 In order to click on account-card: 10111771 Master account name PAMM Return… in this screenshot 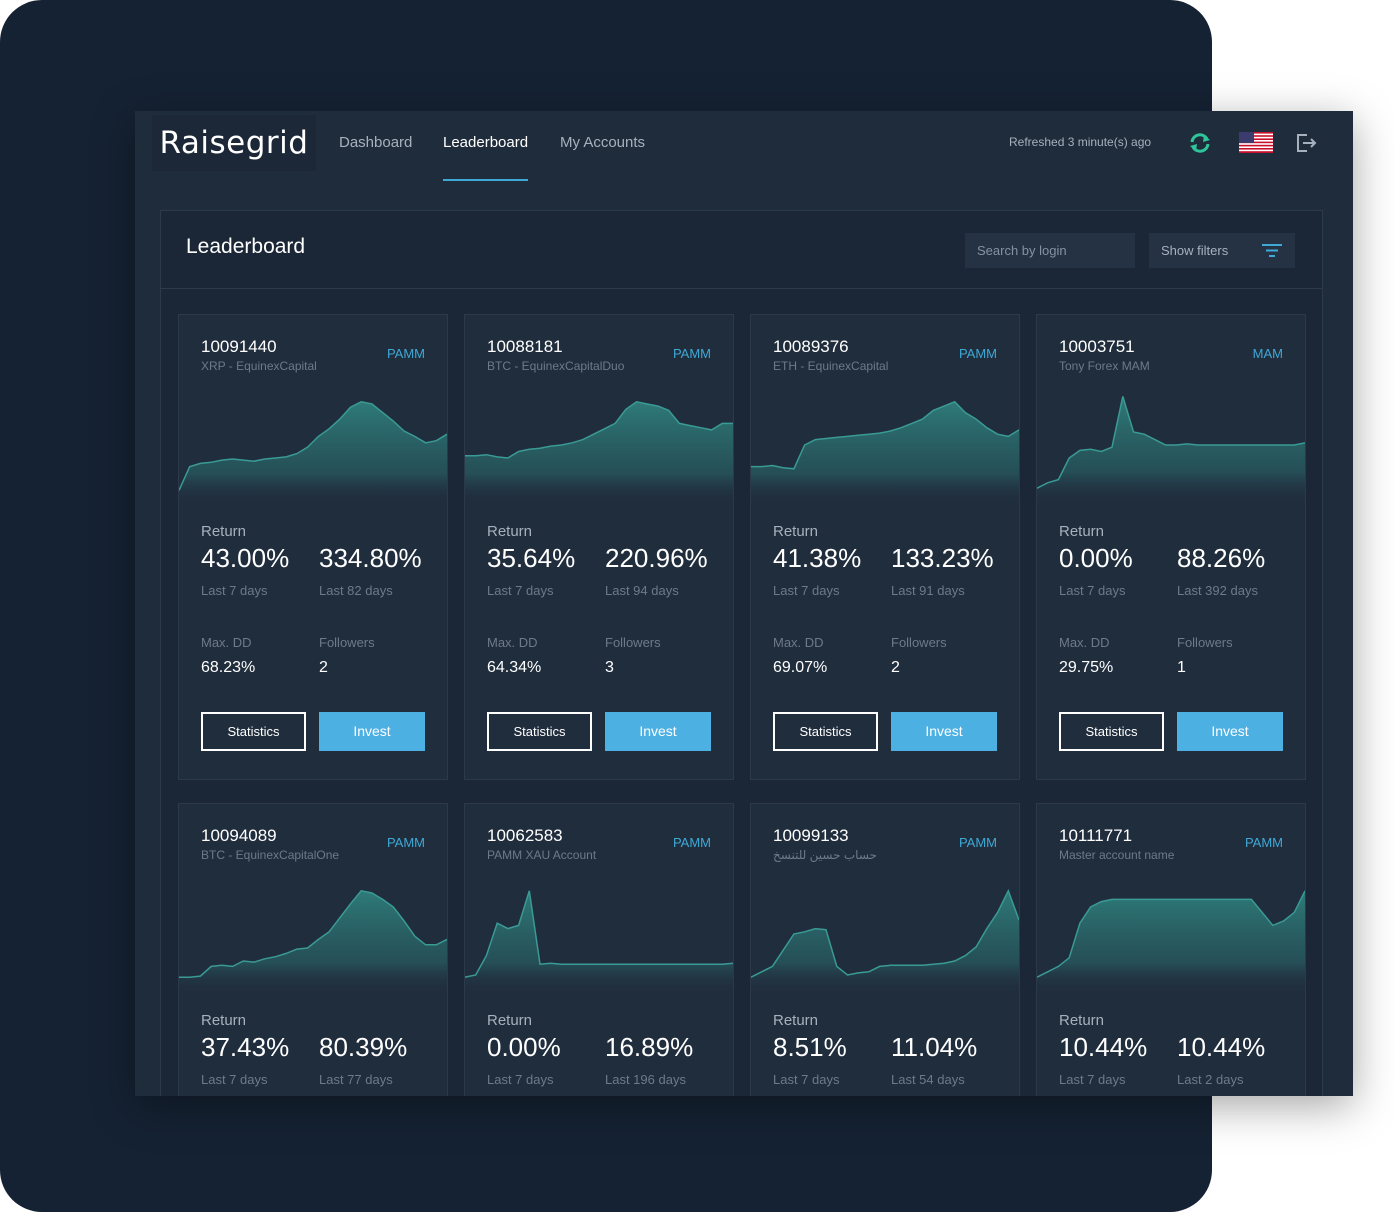, I will do `click(1171, 949)`.